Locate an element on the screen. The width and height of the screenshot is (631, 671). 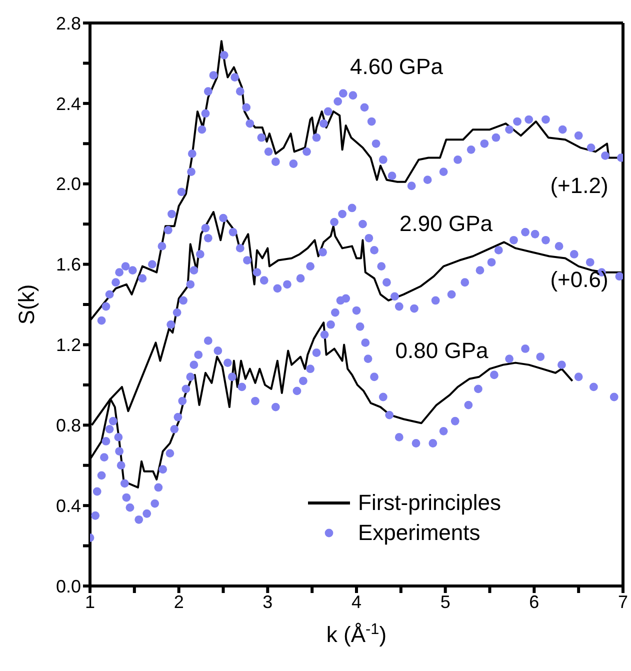
x-tick-label: 6 is located at coordinates (534, 602).